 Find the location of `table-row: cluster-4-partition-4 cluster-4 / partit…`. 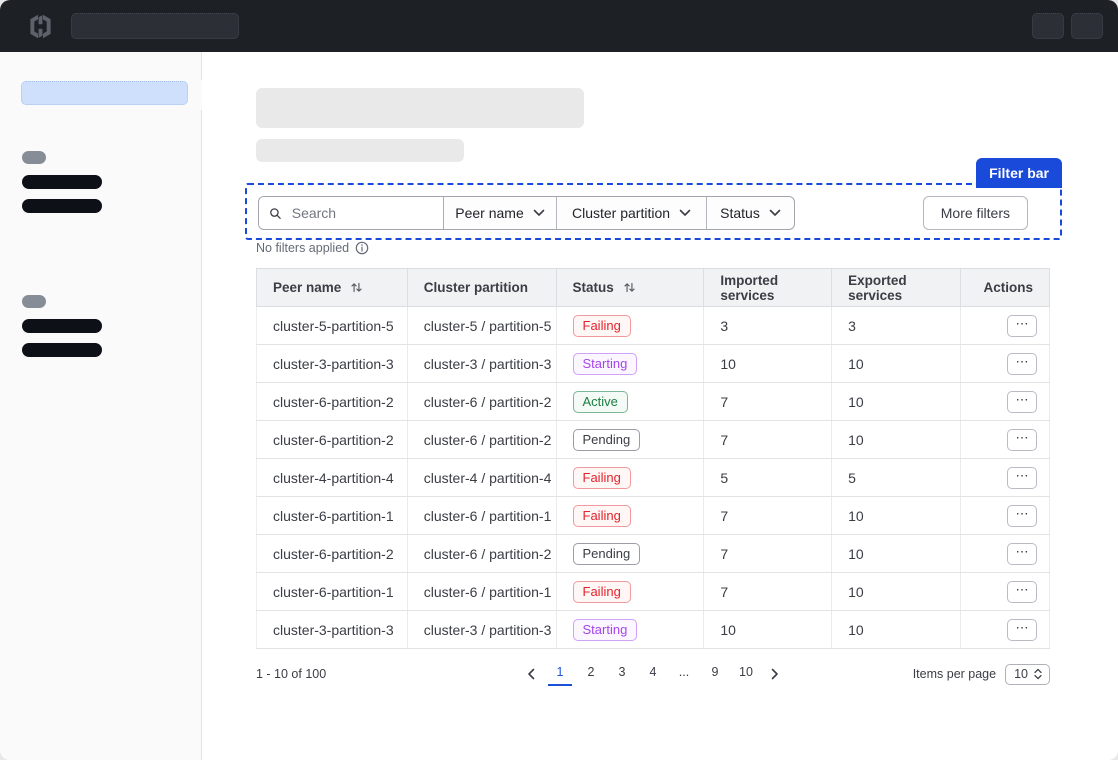

table-row: cluster-4-partition-4 cluster-4 / partit… is located at coordinates (653, 477).